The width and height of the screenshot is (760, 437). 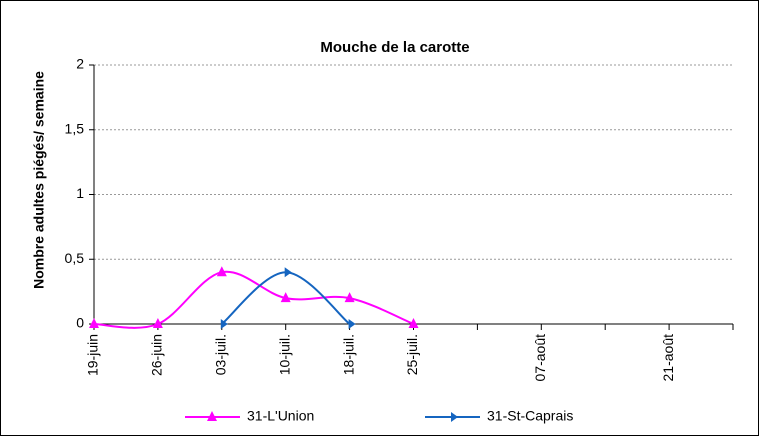 I want to click on legend-label: 31-L'Union, so click(x=280, y=416).